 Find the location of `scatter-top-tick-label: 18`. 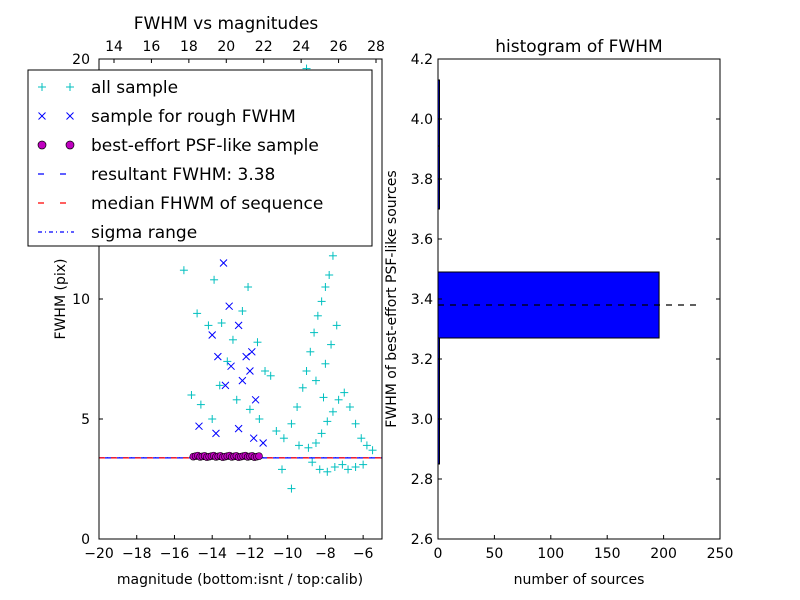

scatter-top-tick-label: 18 is located at coordinates (189, 47).